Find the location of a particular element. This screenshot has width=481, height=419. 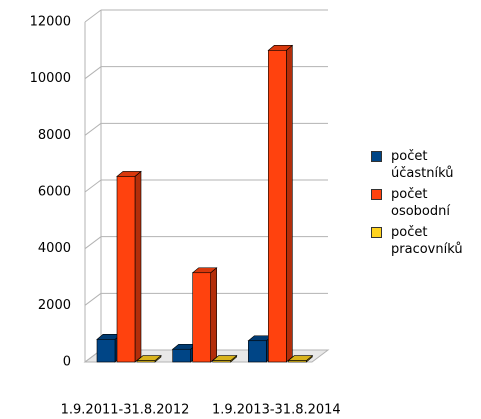

legend-item: počet účastníků is located at coordinates (421, 165).